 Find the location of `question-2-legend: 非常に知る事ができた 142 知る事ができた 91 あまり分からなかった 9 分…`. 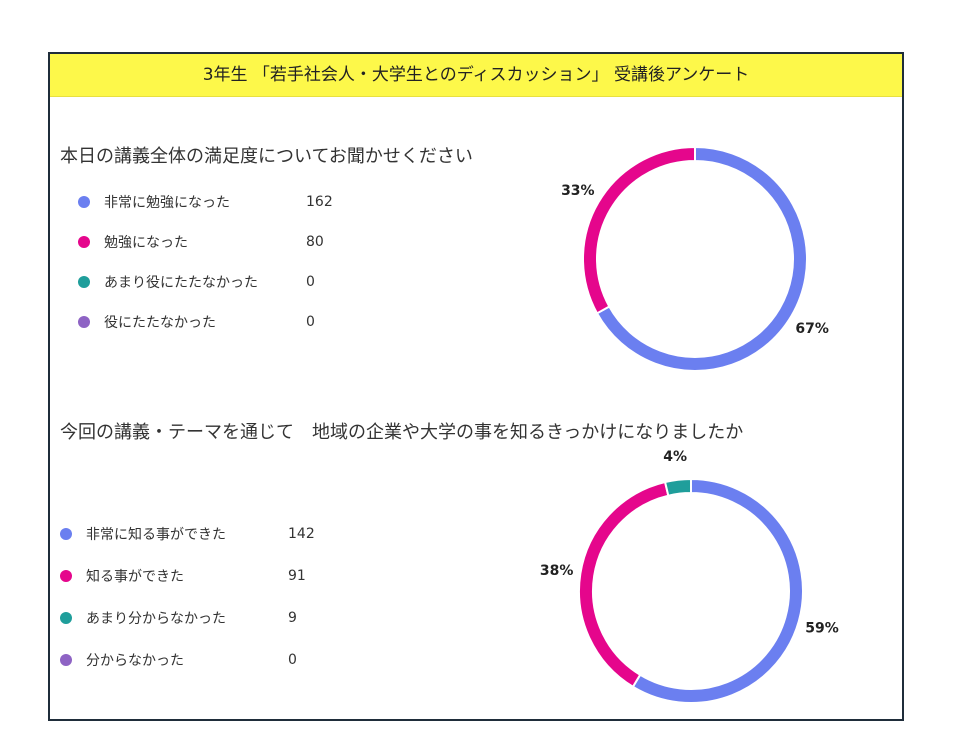

question-2-legend: 非常に知る事ができた 142 知る事ができた 91 あまり分からなかった 9 分… is located at coordinates (210, 599).